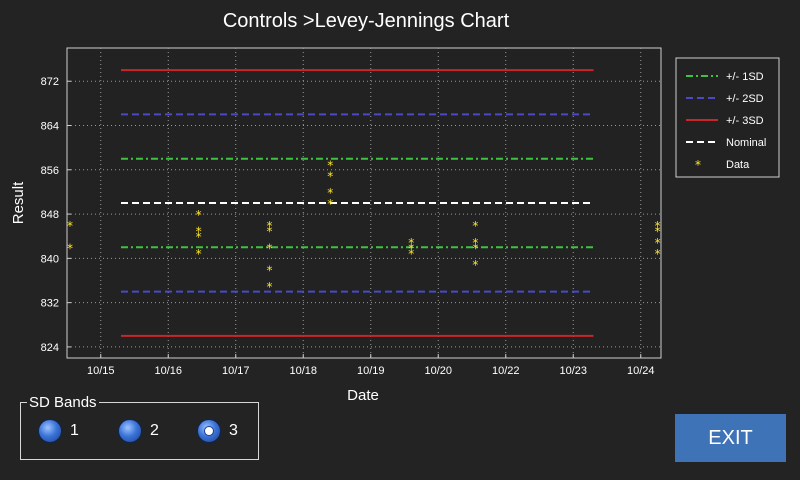 The height and width of the screenshot is (480, 800). I want to click on legend-marker: *, so click(698, 165).